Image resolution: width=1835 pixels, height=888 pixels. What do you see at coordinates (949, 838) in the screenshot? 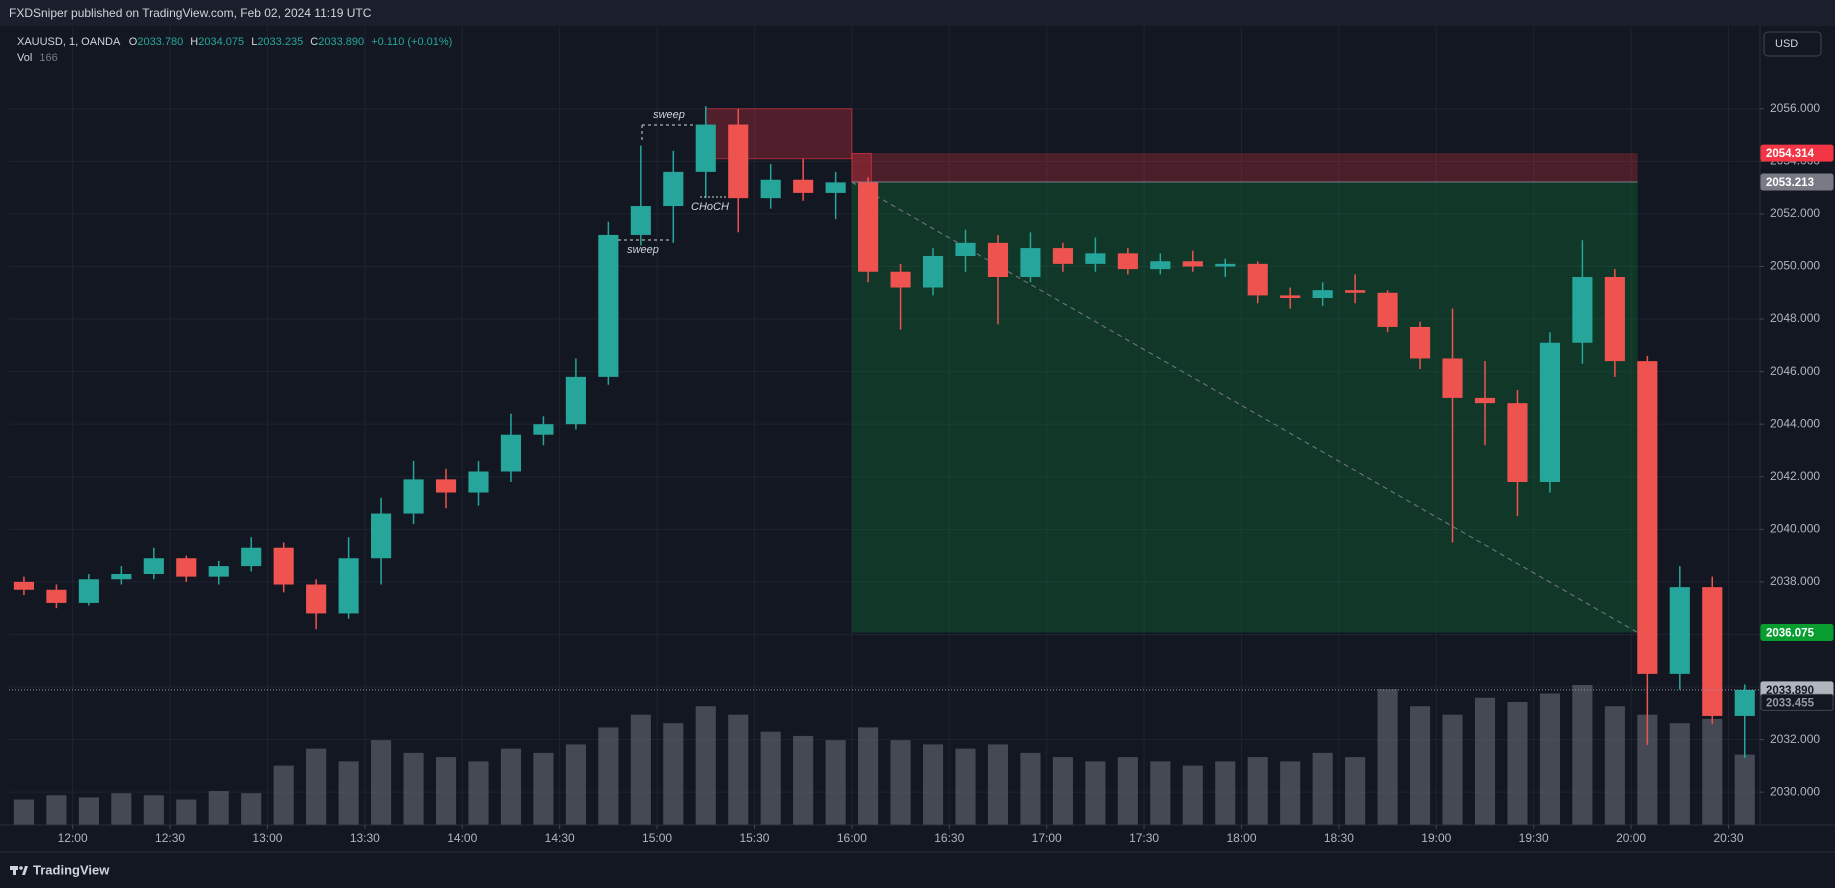
I see `x-tick-label: 16:30` at bounding box center [949, 838].